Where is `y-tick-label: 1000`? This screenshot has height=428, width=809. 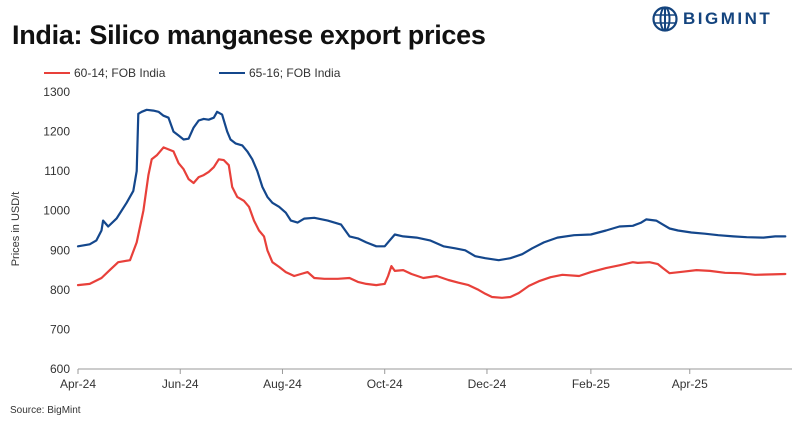
y-tick-label: 1000 is located at coordinates (56, 211).